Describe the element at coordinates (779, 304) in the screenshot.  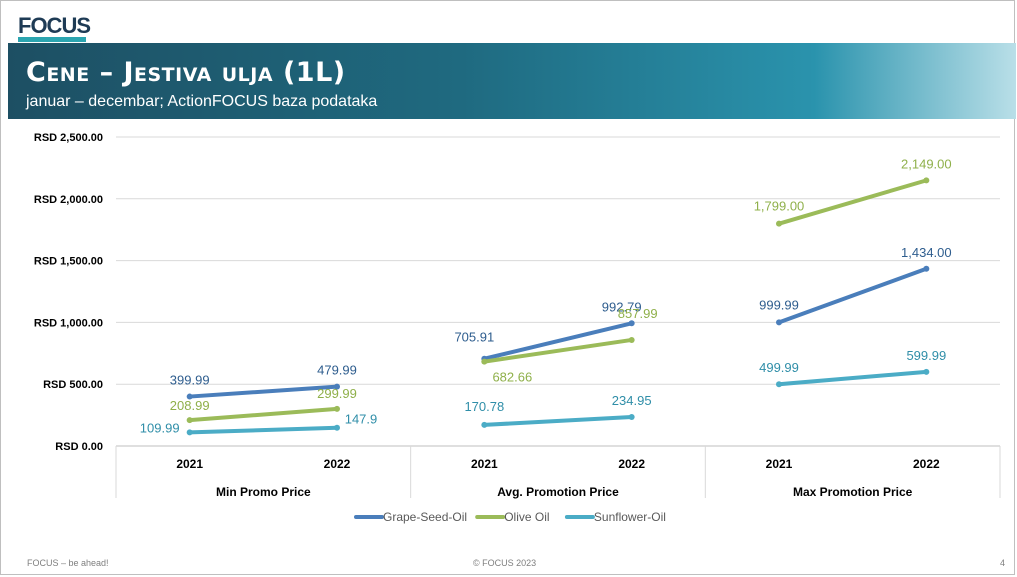
I see `data-label: 999.99` at that location.